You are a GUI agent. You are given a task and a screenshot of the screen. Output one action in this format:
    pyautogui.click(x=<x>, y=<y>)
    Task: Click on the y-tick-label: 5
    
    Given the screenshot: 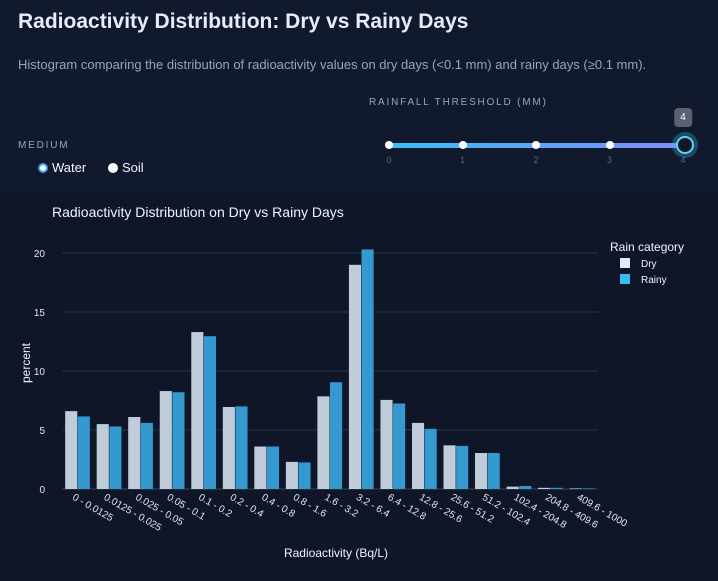 What is the action you would take?
    pyautogui.click(x=42, y=431)
    